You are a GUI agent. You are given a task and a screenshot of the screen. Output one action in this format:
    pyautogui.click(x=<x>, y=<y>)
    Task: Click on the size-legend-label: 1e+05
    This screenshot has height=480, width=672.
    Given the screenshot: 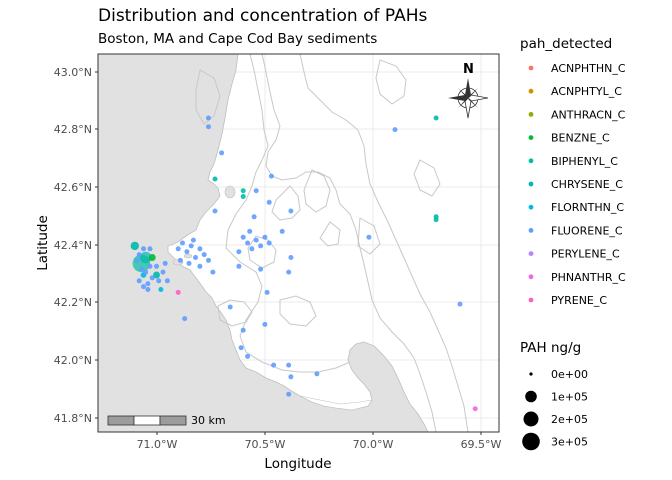 What is the action you would take?
    pyautogui.click(x=569, y=397)
    